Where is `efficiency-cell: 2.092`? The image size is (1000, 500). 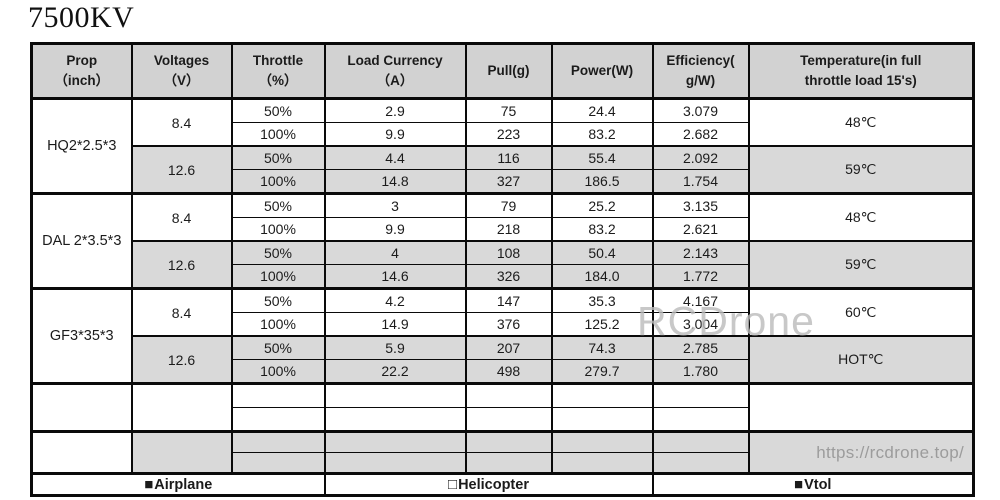 efficiency-cell: 2.092 is located at coordinates (700, 157).